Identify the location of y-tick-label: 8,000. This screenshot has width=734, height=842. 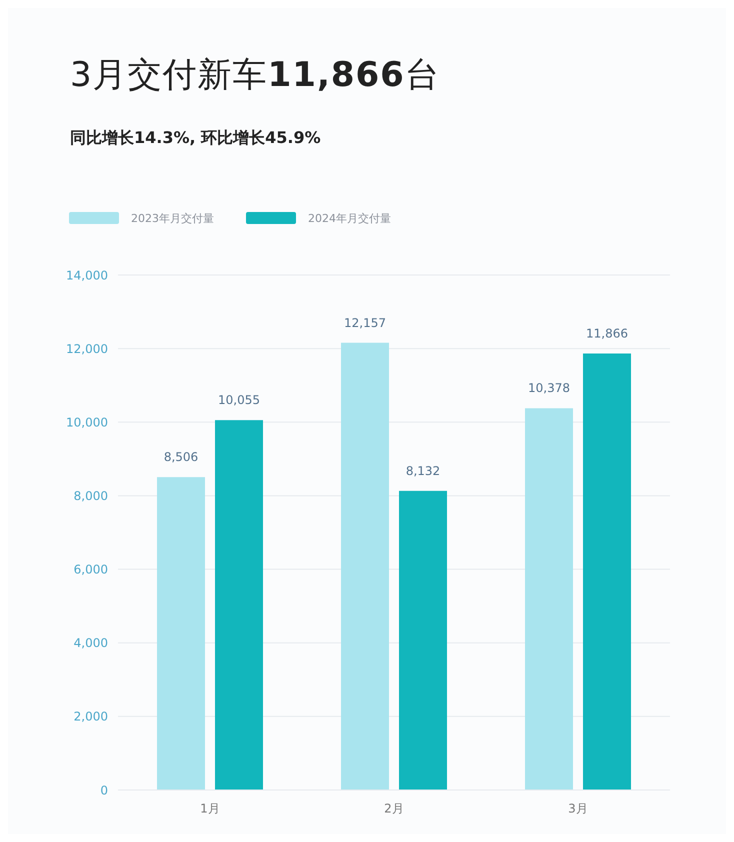
(91, 495).